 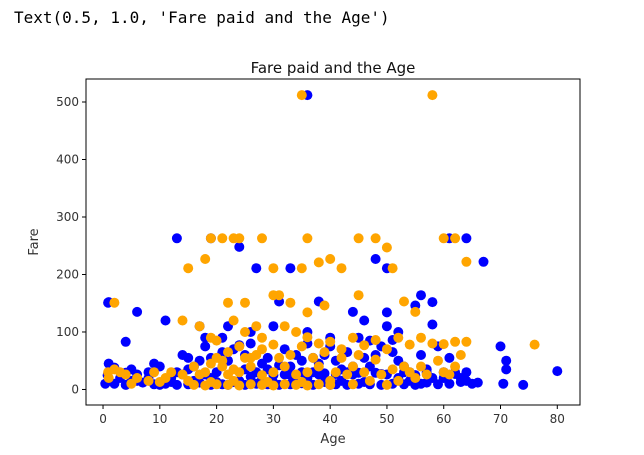 What do you see at coordinates (386, 419) in the screenshot?
I see `x-tick-label: 50` at bounding box center [386, 419].